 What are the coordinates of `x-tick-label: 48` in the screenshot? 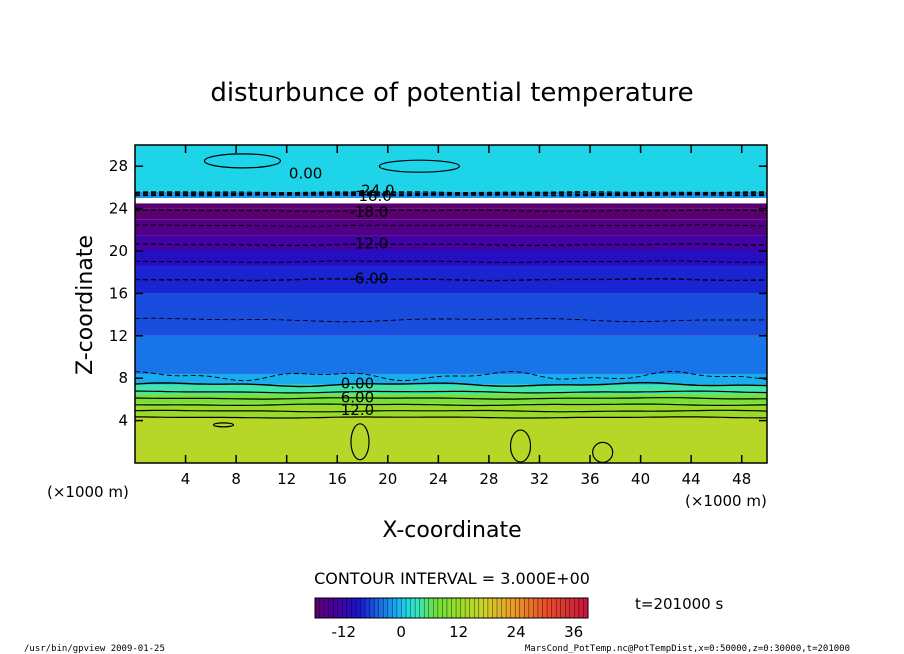 It's located at (741, 479).